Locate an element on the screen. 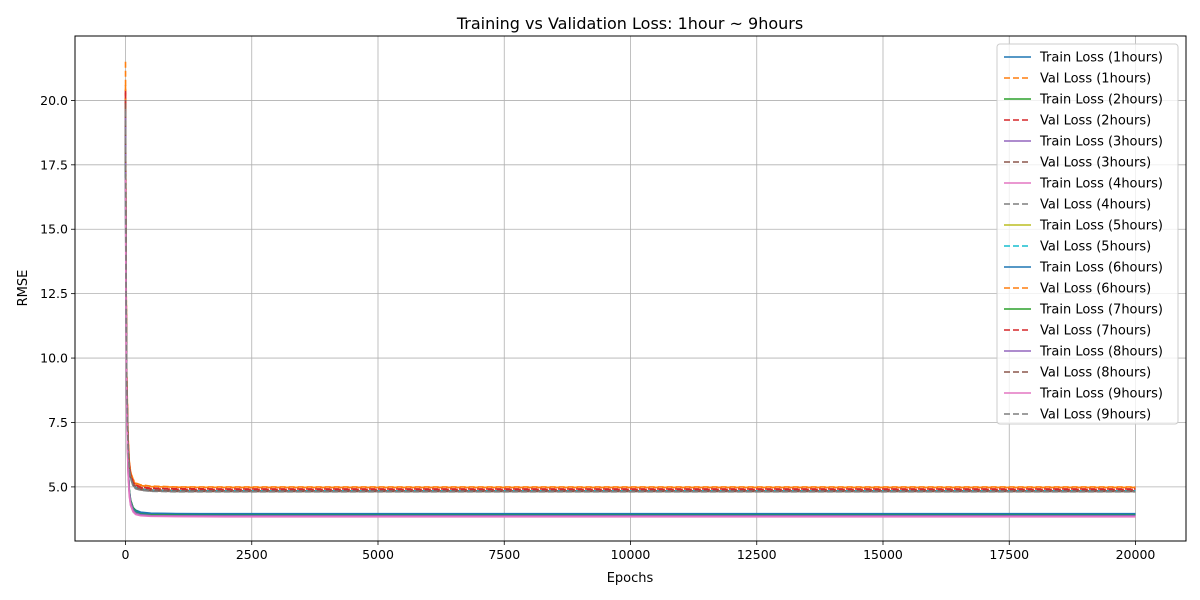 The width and height of the screenshot is (1200, 600). x-tick-label: 10000 is located at coordinates (631, 554).